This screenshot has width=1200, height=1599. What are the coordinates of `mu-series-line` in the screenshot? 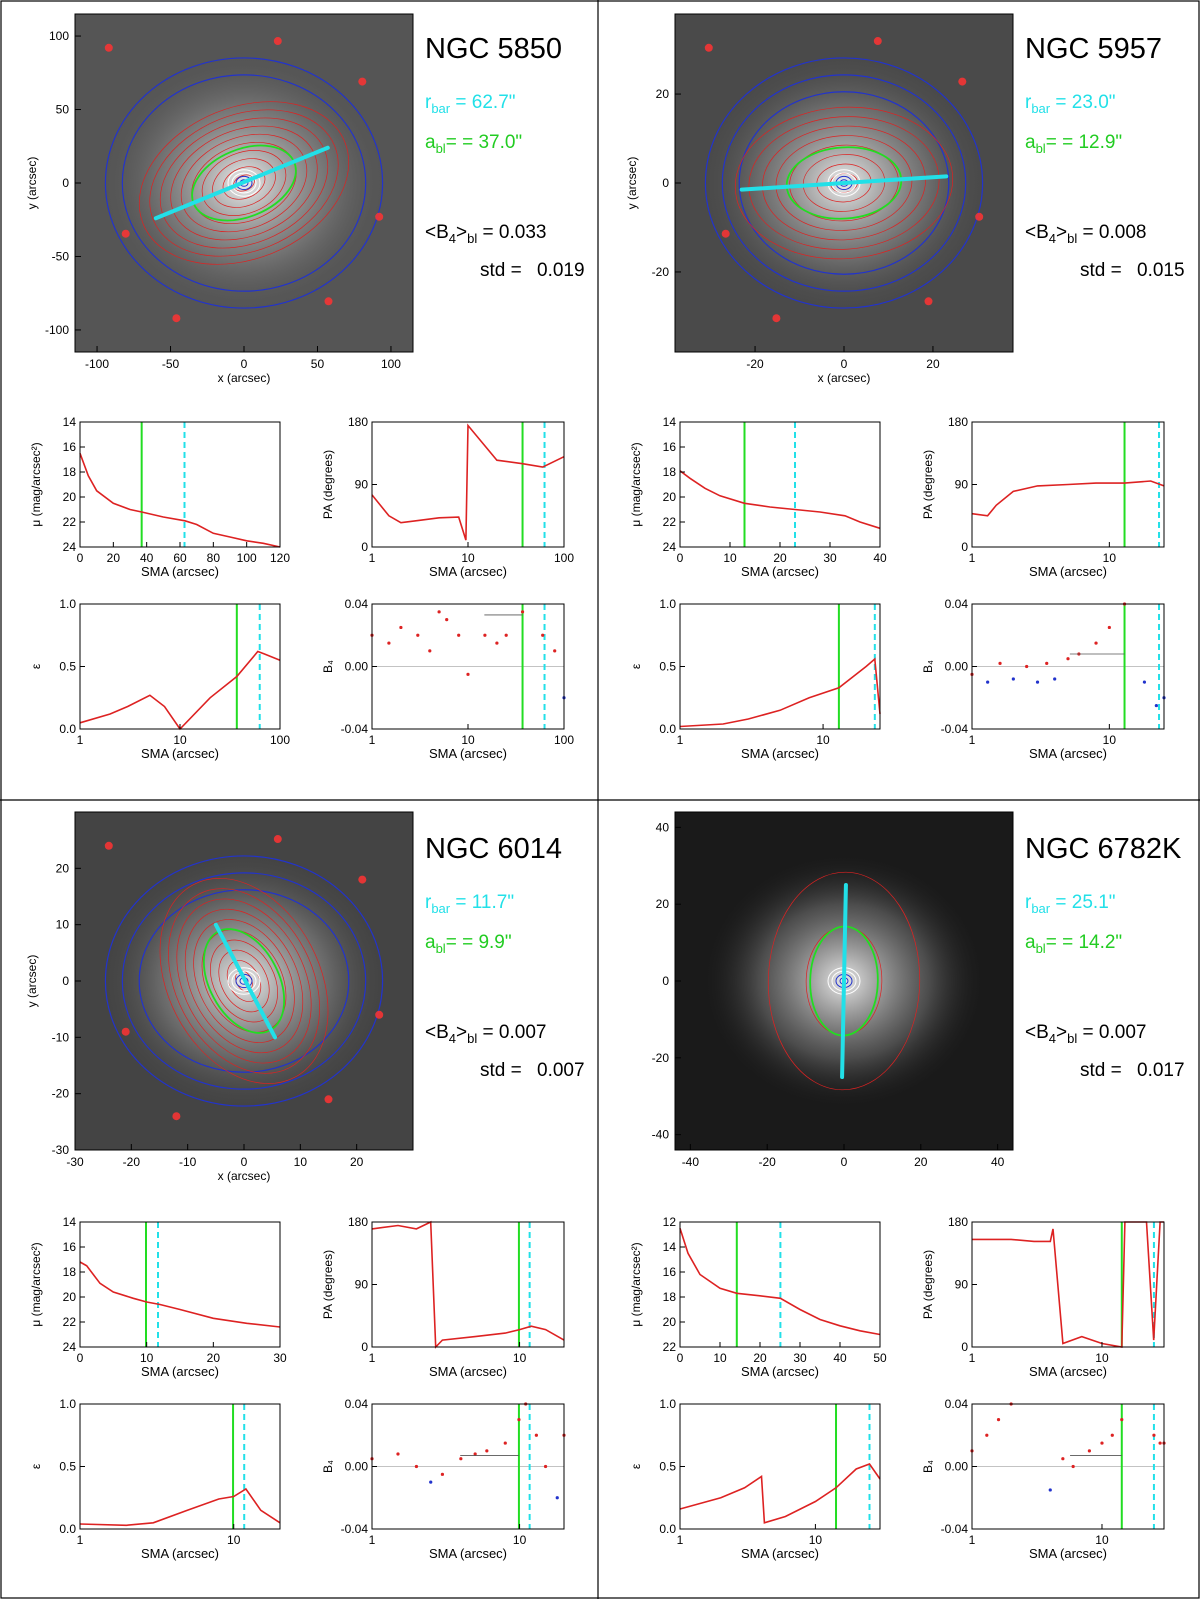 It's located at (180, 500).